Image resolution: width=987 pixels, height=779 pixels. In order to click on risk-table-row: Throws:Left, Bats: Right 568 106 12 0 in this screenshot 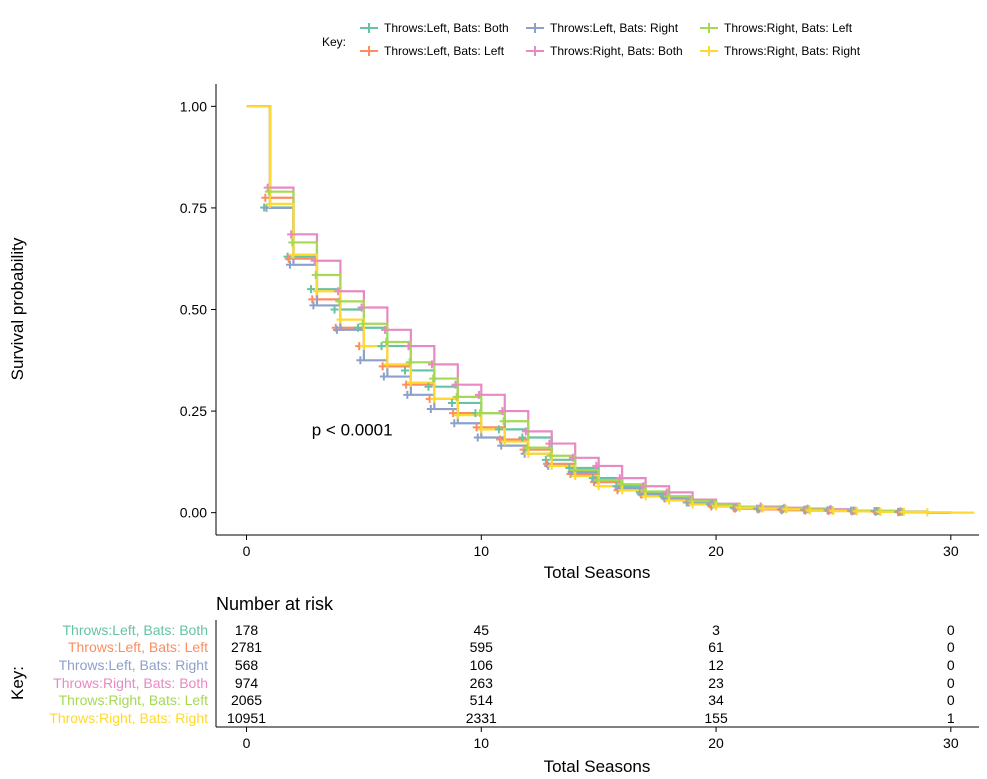, I will do `click(507, 665)`.